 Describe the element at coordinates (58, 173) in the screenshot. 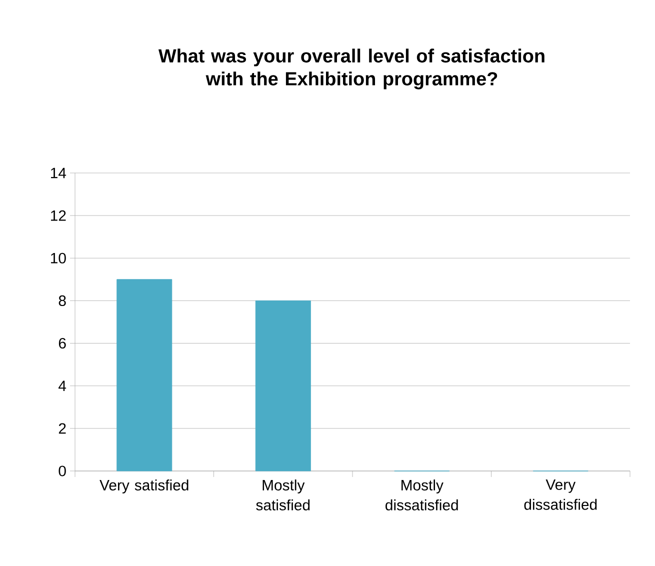

I see `y-tick-label: 14` at that location.